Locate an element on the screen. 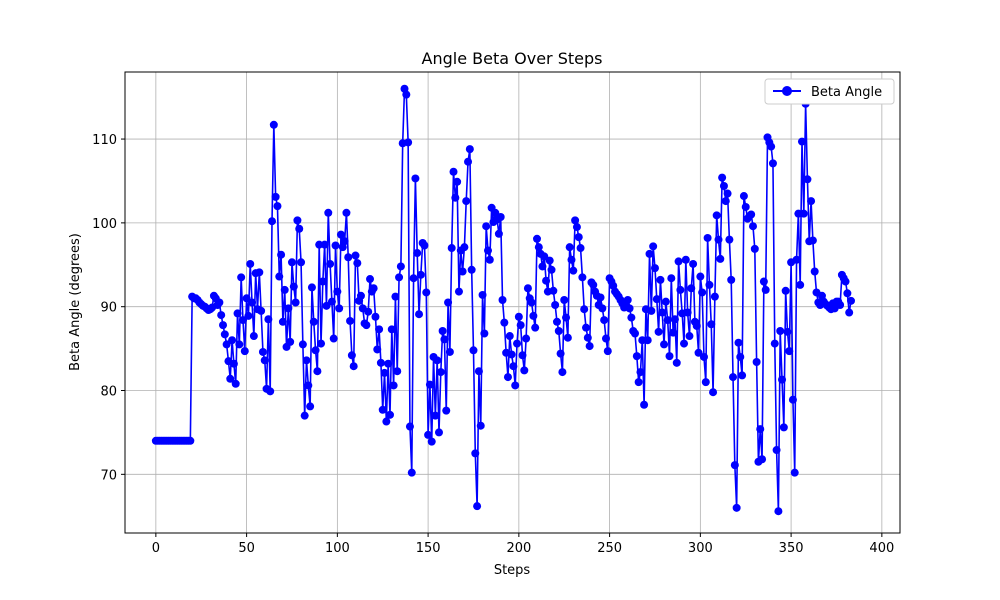 This screenshot has width=1000, height=600. legend: Beta Angle is located at coordinates (829, 91).